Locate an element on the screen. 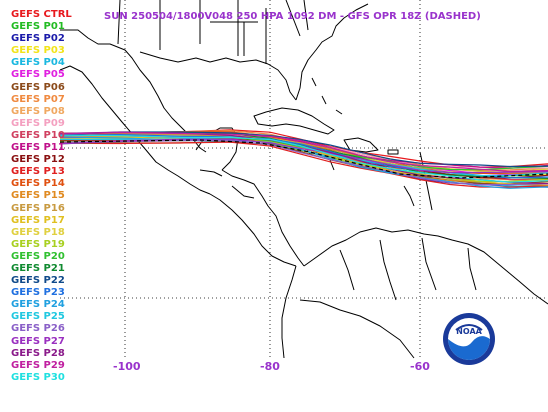 This screenshot has width=548, height=412. lon-label-100w: -100 is located at coordinates (127, 366).